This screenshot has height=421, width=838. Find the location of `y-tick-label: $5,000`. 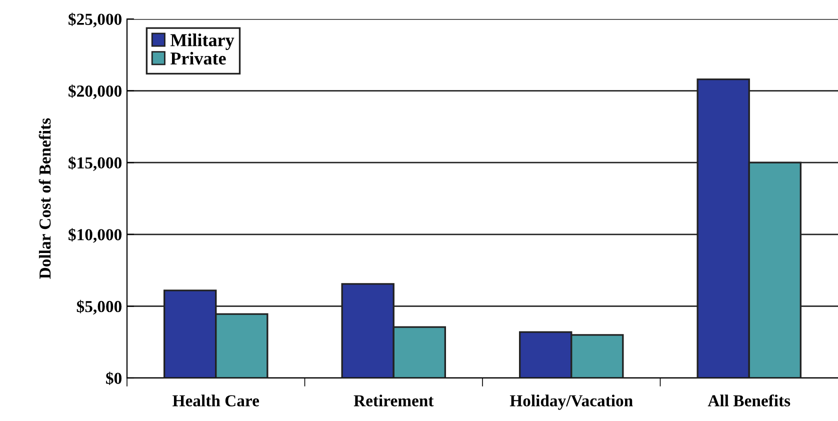

y-tick-label: $5,000 is located at coordinates (99, 307).